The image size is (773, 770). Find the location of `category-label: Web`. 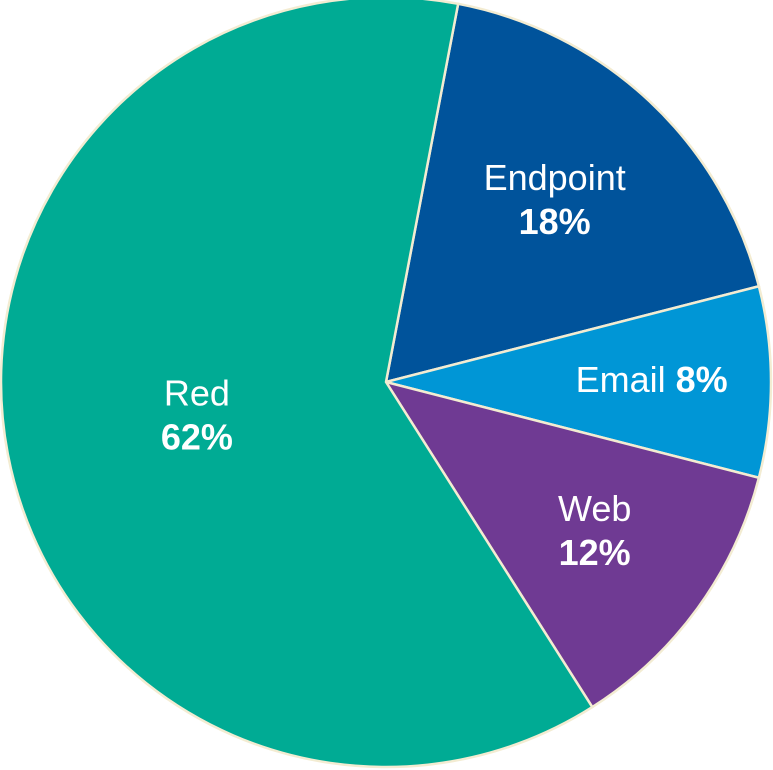

category-label: Web is located at coordinates (594, 508).